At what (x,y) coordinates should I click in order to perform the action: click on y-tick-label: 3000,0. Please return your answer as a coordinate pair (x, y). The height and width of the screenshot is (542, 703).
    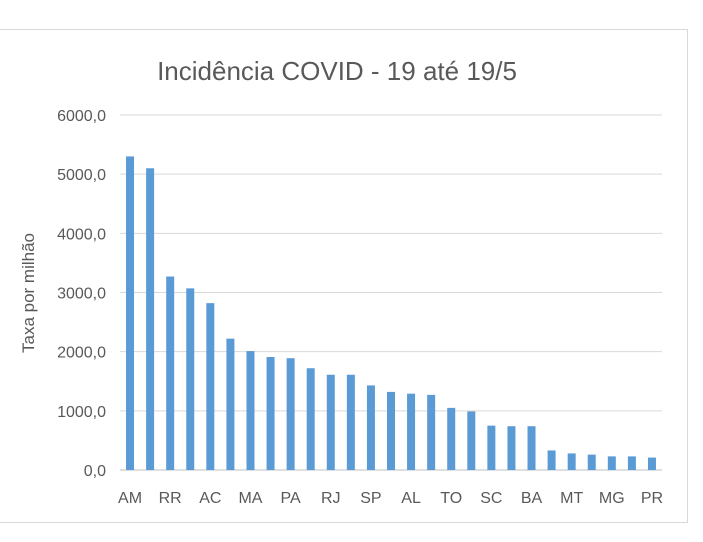
    Looking at the image, I should click on (81, 294).